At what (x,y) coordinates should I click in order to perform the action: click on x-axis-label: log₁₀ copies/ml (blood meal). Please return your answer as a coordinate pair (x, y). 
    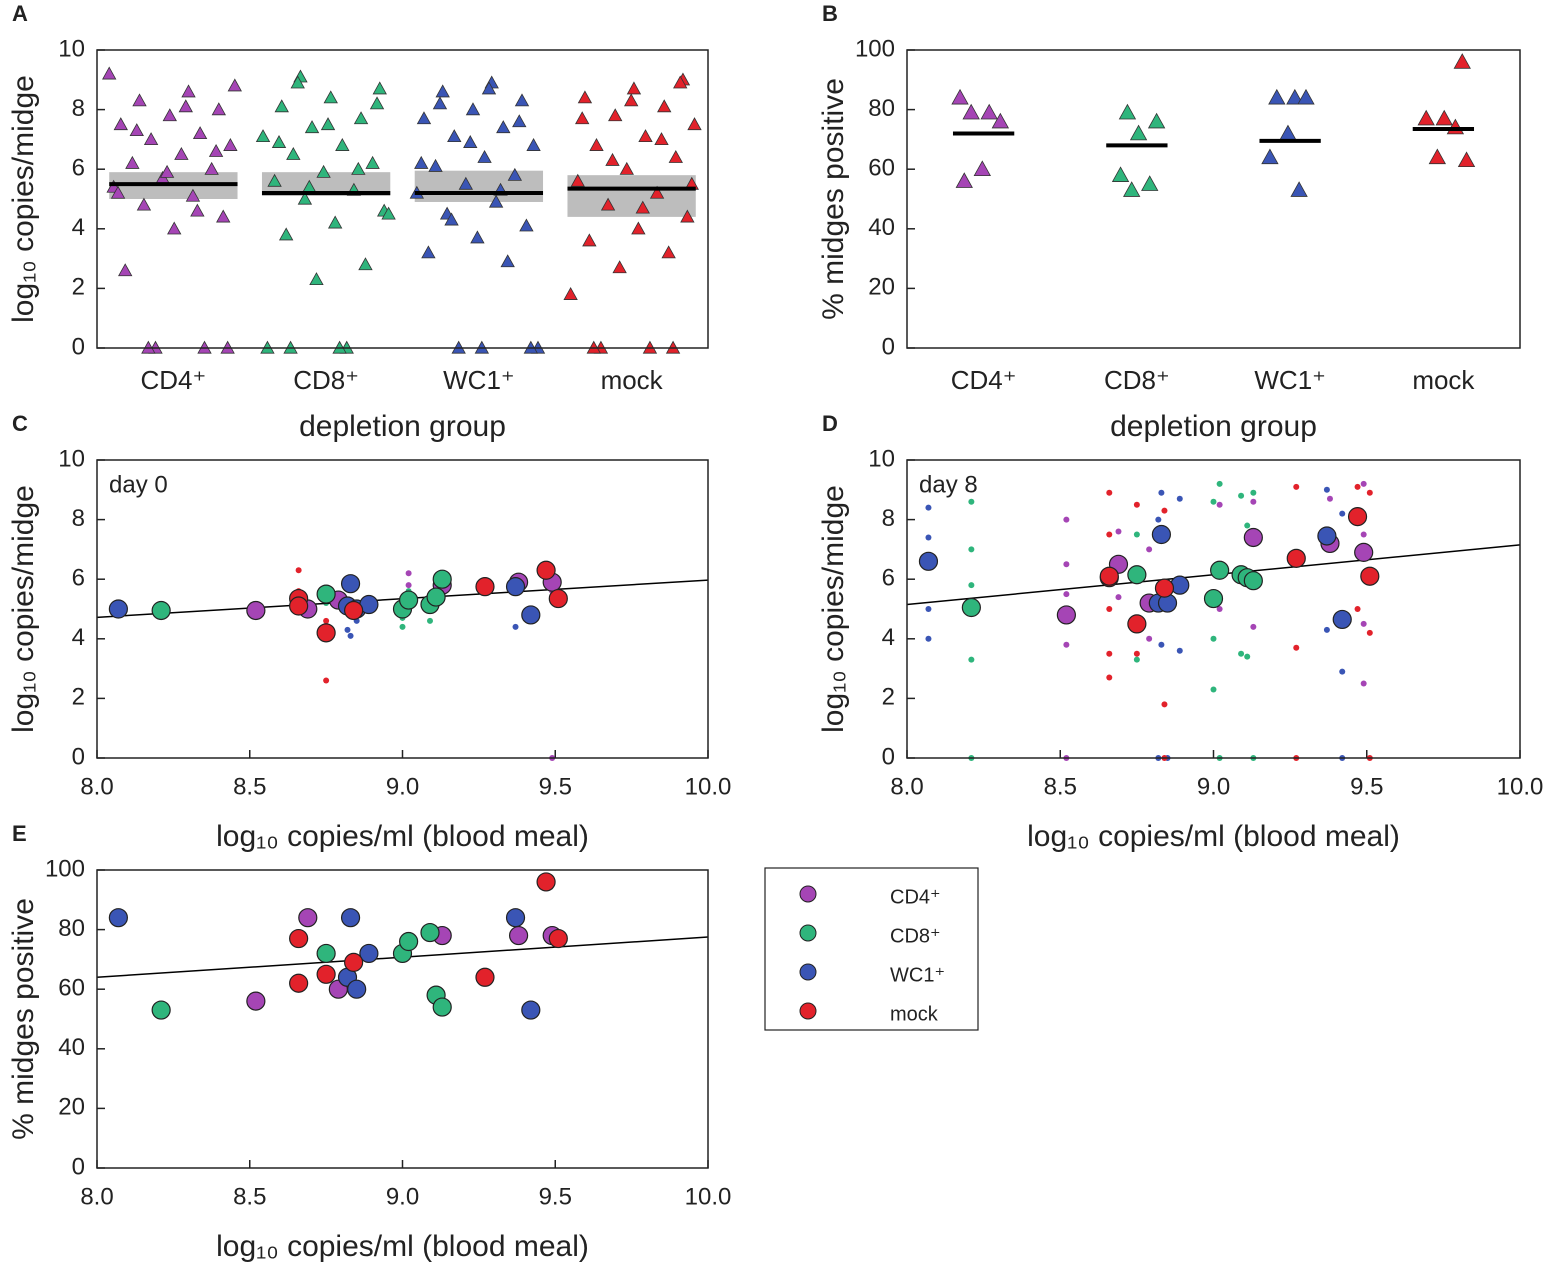
    Looking at the image, I should click on (402, 836).